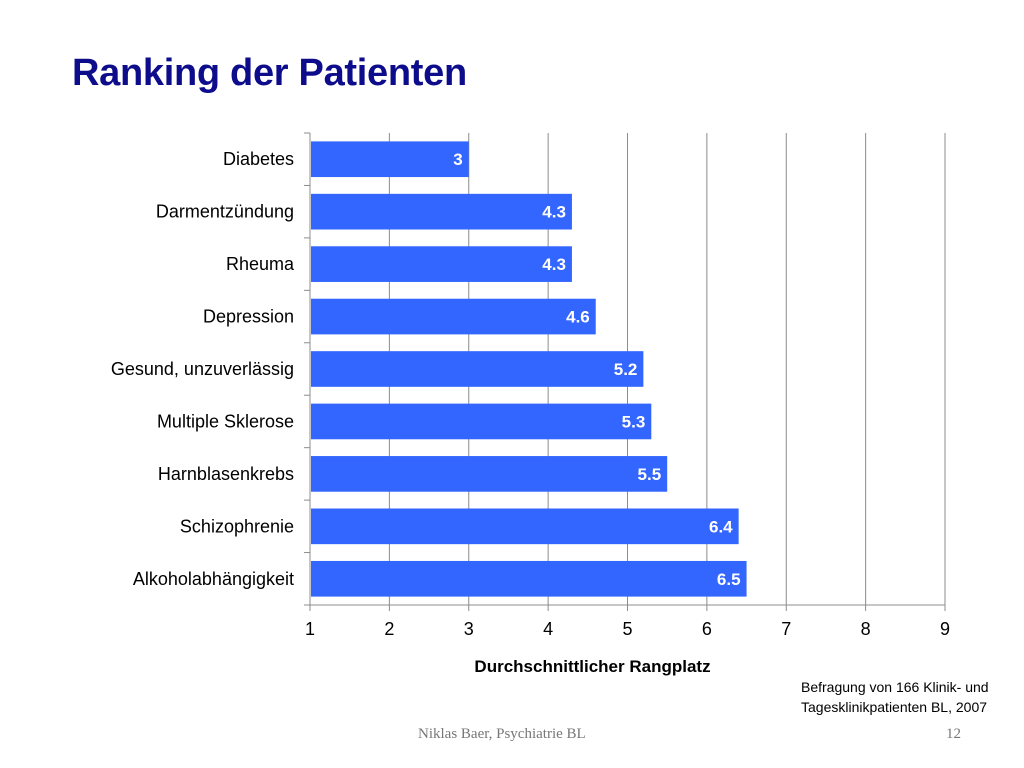  I want to click on category-label: Harnblasenkrebs, so click(226, 474).